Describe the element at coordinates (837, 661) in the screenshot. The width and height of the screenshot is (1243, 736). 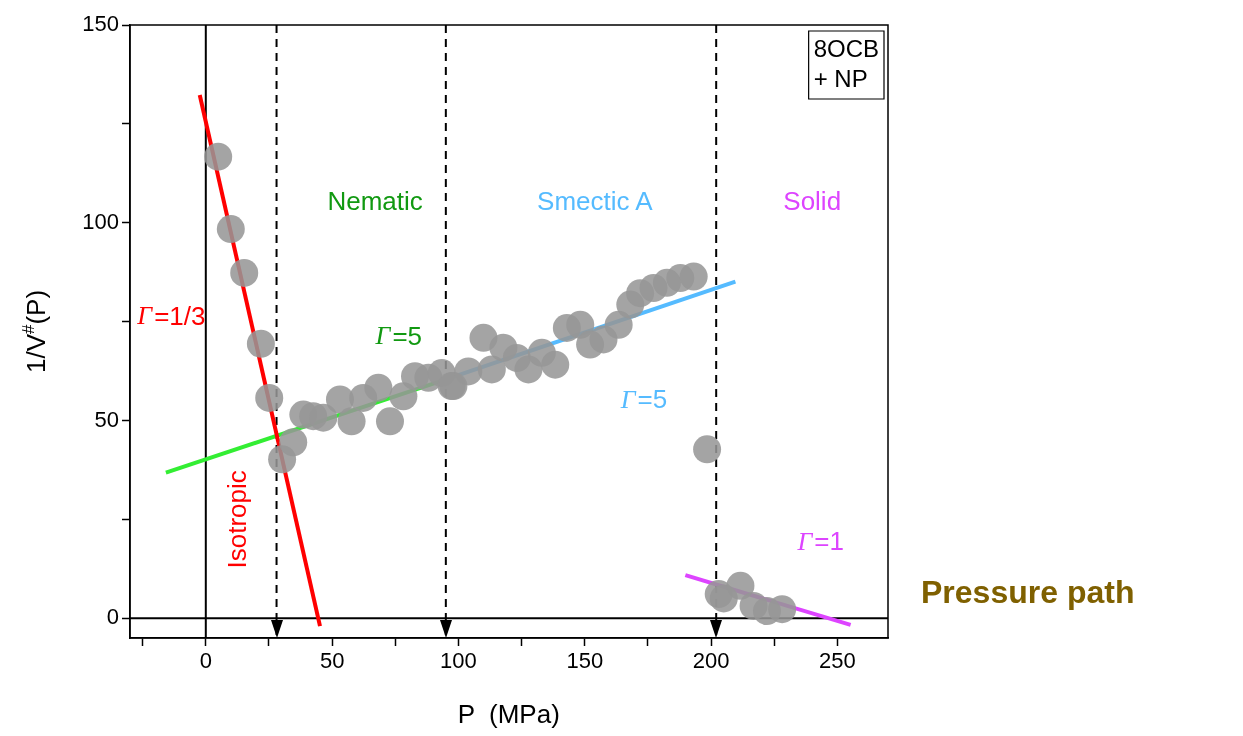
I see `x-tick-label: 250` at that location.